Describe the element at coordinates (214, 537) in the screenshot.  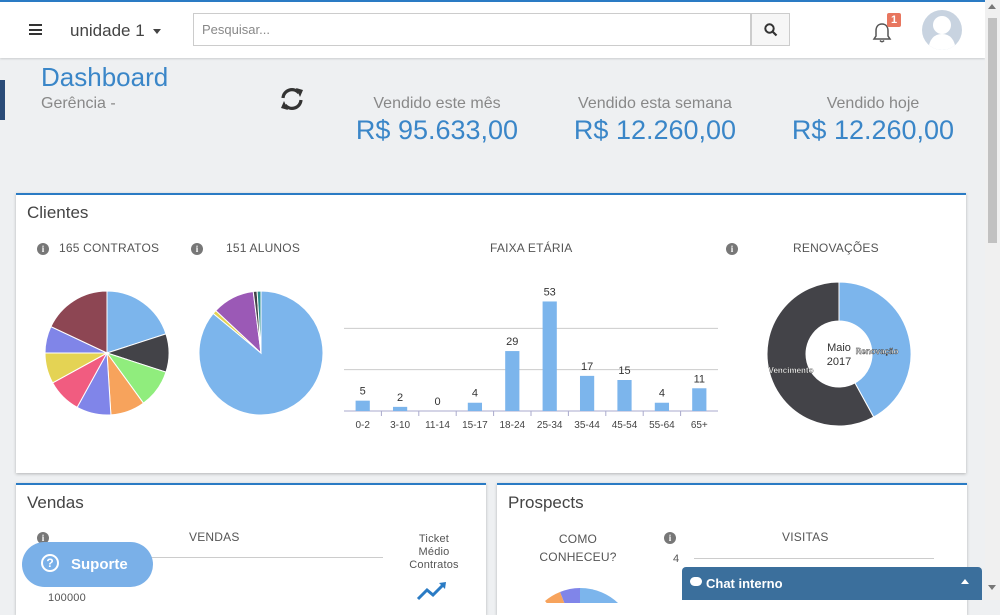
I see `vendas-chart-label: VENDAS` at that location.